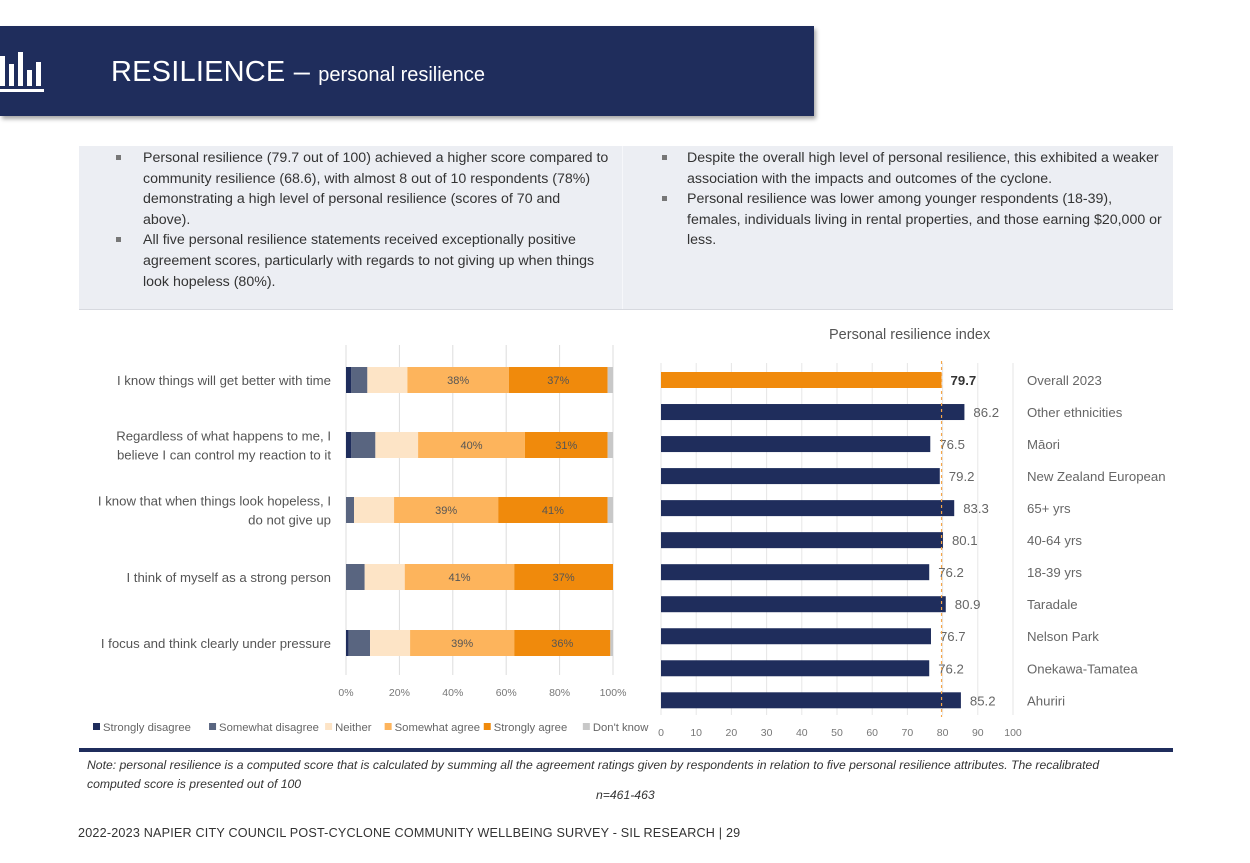 The image size is (1250, 863). I want to click on data-label: 38%, so click(458, 381).